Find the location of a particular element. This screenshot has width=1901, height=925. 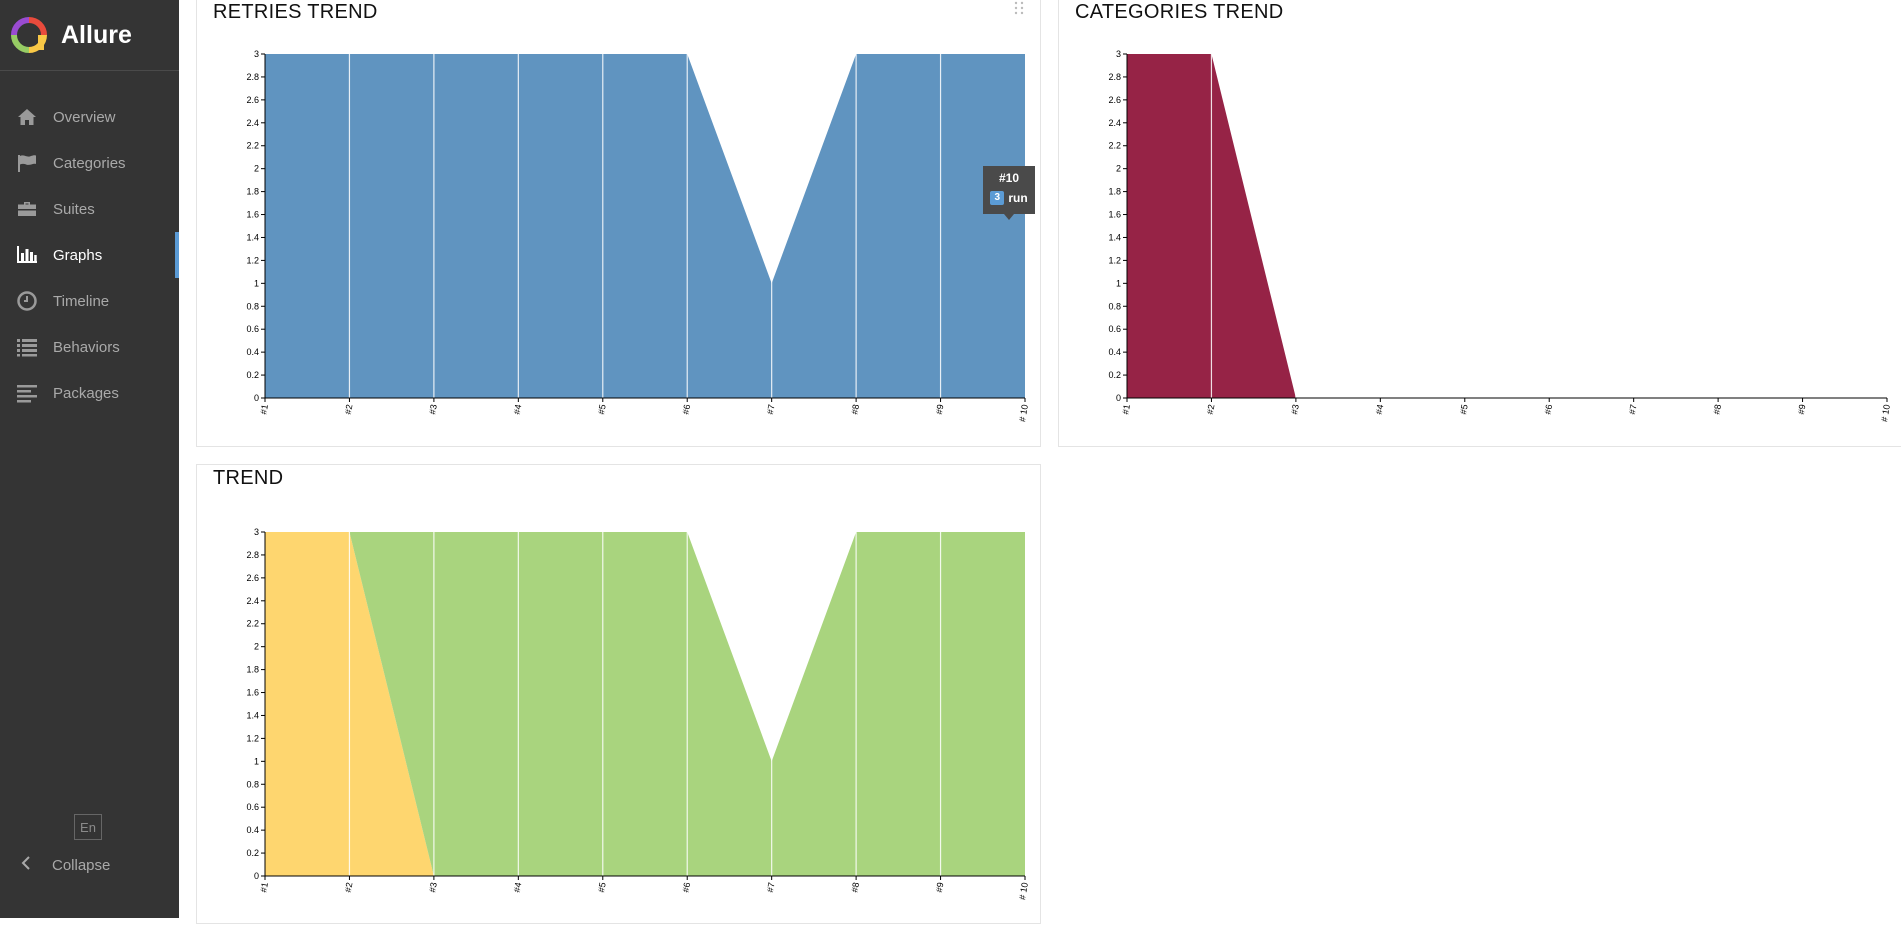

sidebar-item-suites: Suites is located at coordinates (89, 209).